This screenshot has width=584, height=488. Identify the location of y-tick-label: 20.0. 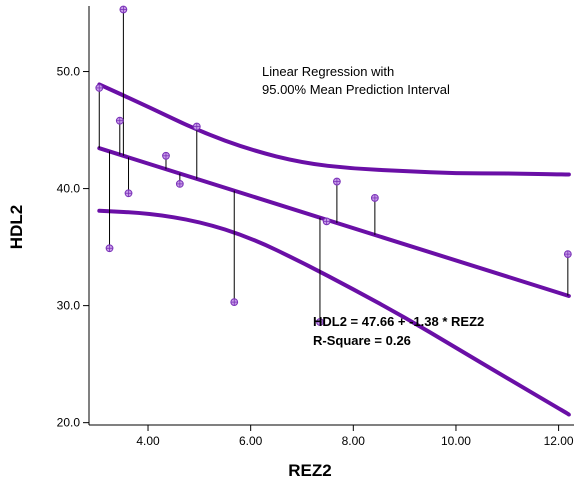
(69, 423).